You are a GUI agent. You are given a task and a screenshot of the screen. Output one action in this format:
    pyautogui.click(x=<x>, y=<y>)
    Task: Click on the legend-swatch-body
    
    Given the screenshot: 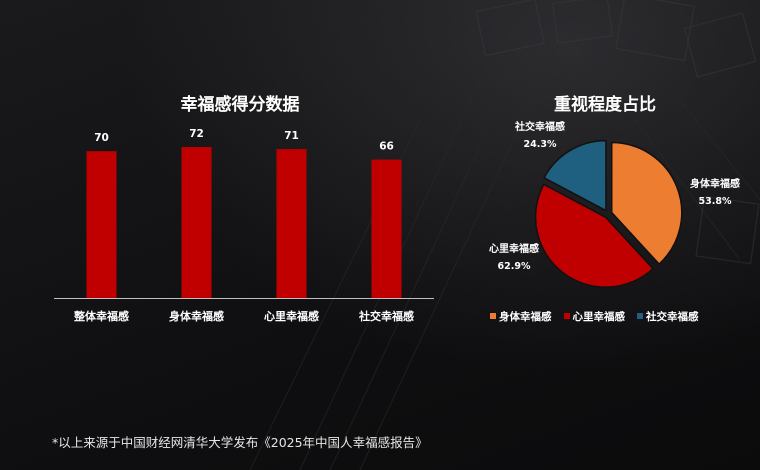 What is the action you would take?
    pyautogui.click(x=493, y=316)
    